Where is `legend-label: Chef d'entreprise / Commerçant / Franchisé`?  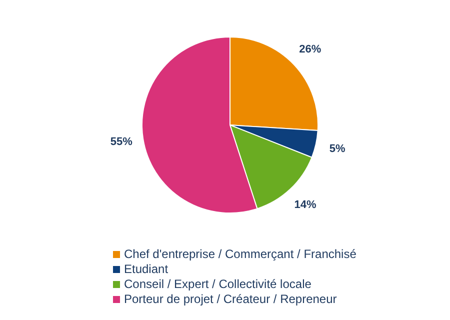
legend-label: Chef d'entreprise / Commerçant / Franchisé is located at coordinates (240, 254).